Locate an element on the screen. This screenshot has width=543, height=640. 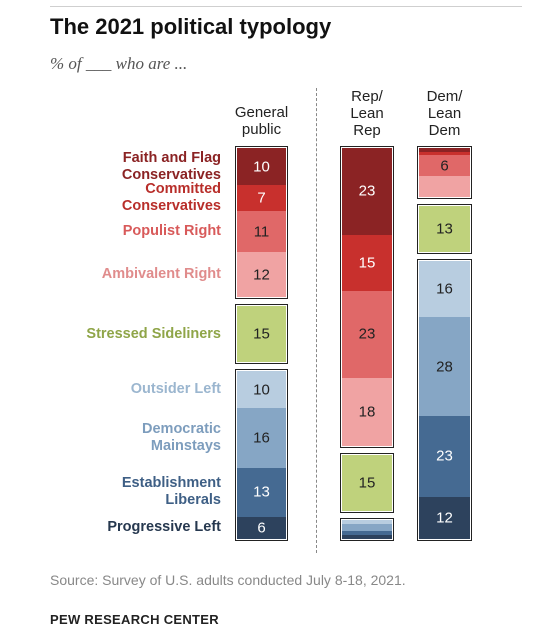
bar-segment-stressed-sideliners: 13 is located at coordinates (444, 229).